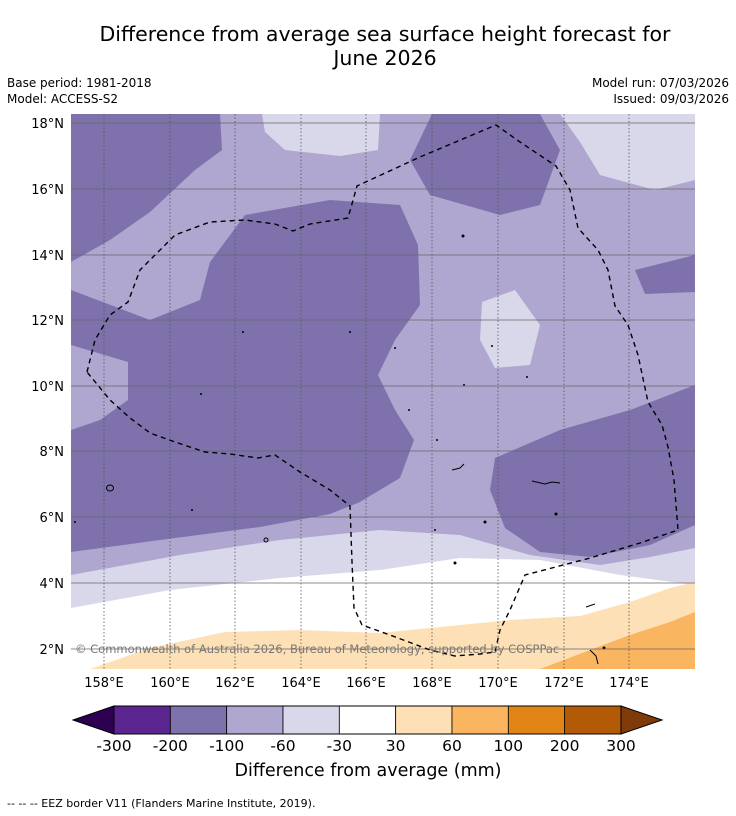 The width and height of the screenshot is (736, 816). I want to click on lon-label: 158°E, so click(104, 683).